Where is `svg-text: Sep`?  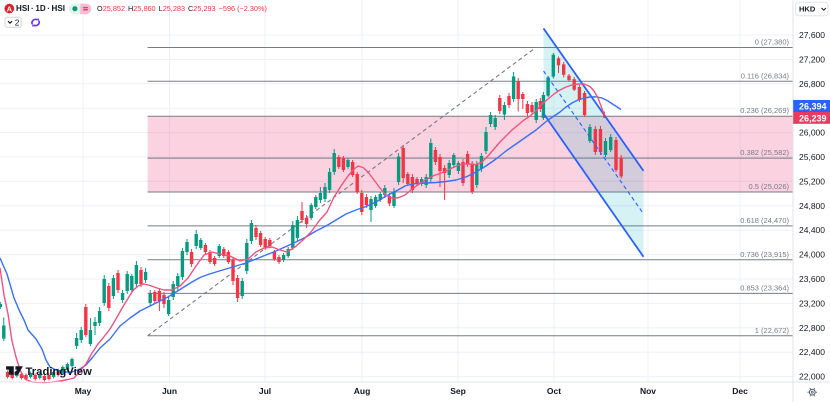 svg-text: Sep is located at coordinates (458, 391).